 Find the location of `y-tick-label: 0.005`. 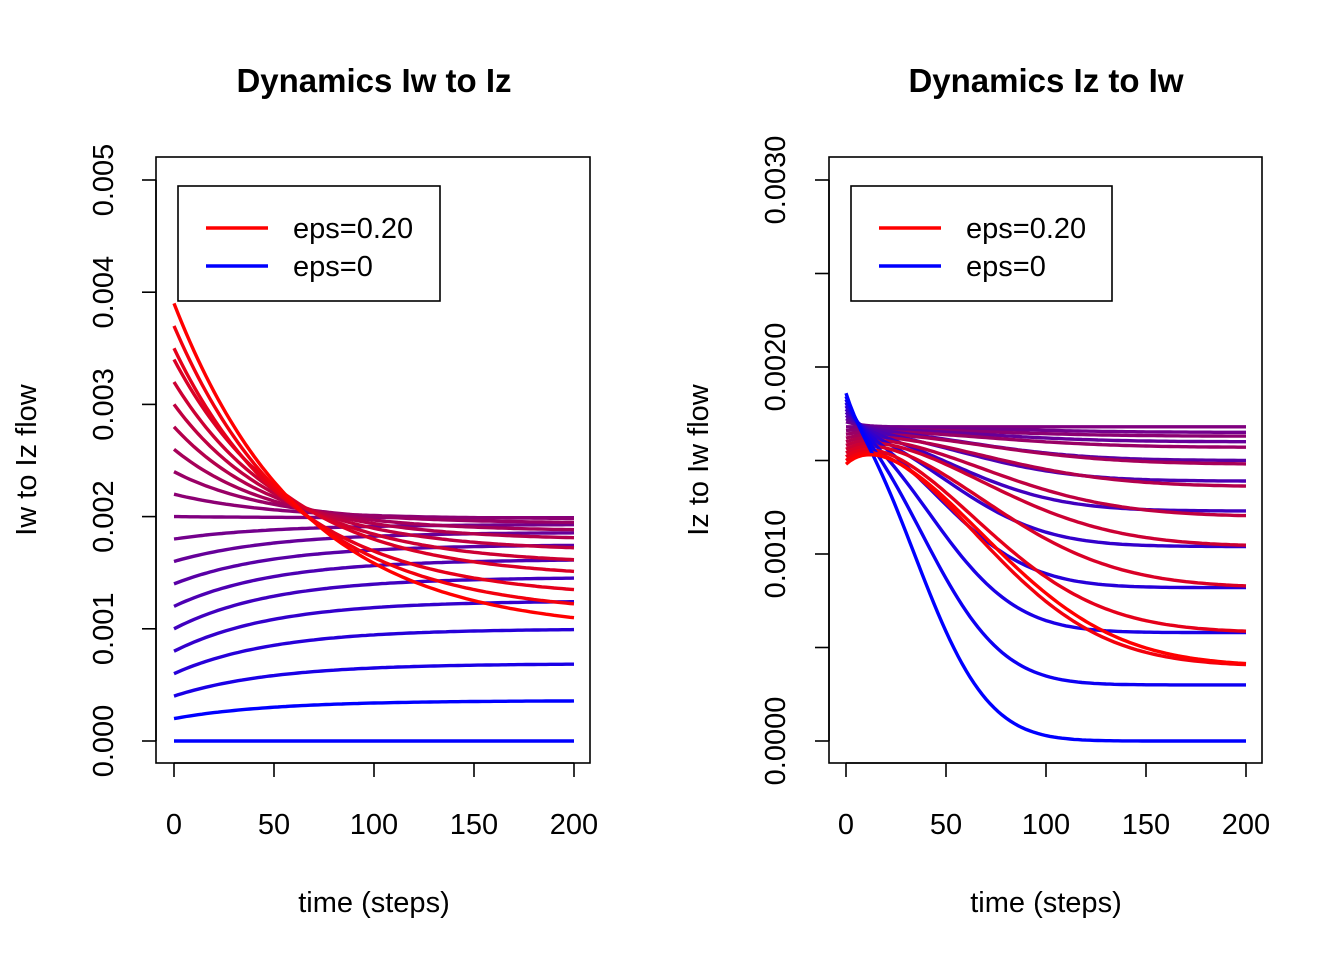

y-tick-label: 0.005 is located at coordinates (104, 180).